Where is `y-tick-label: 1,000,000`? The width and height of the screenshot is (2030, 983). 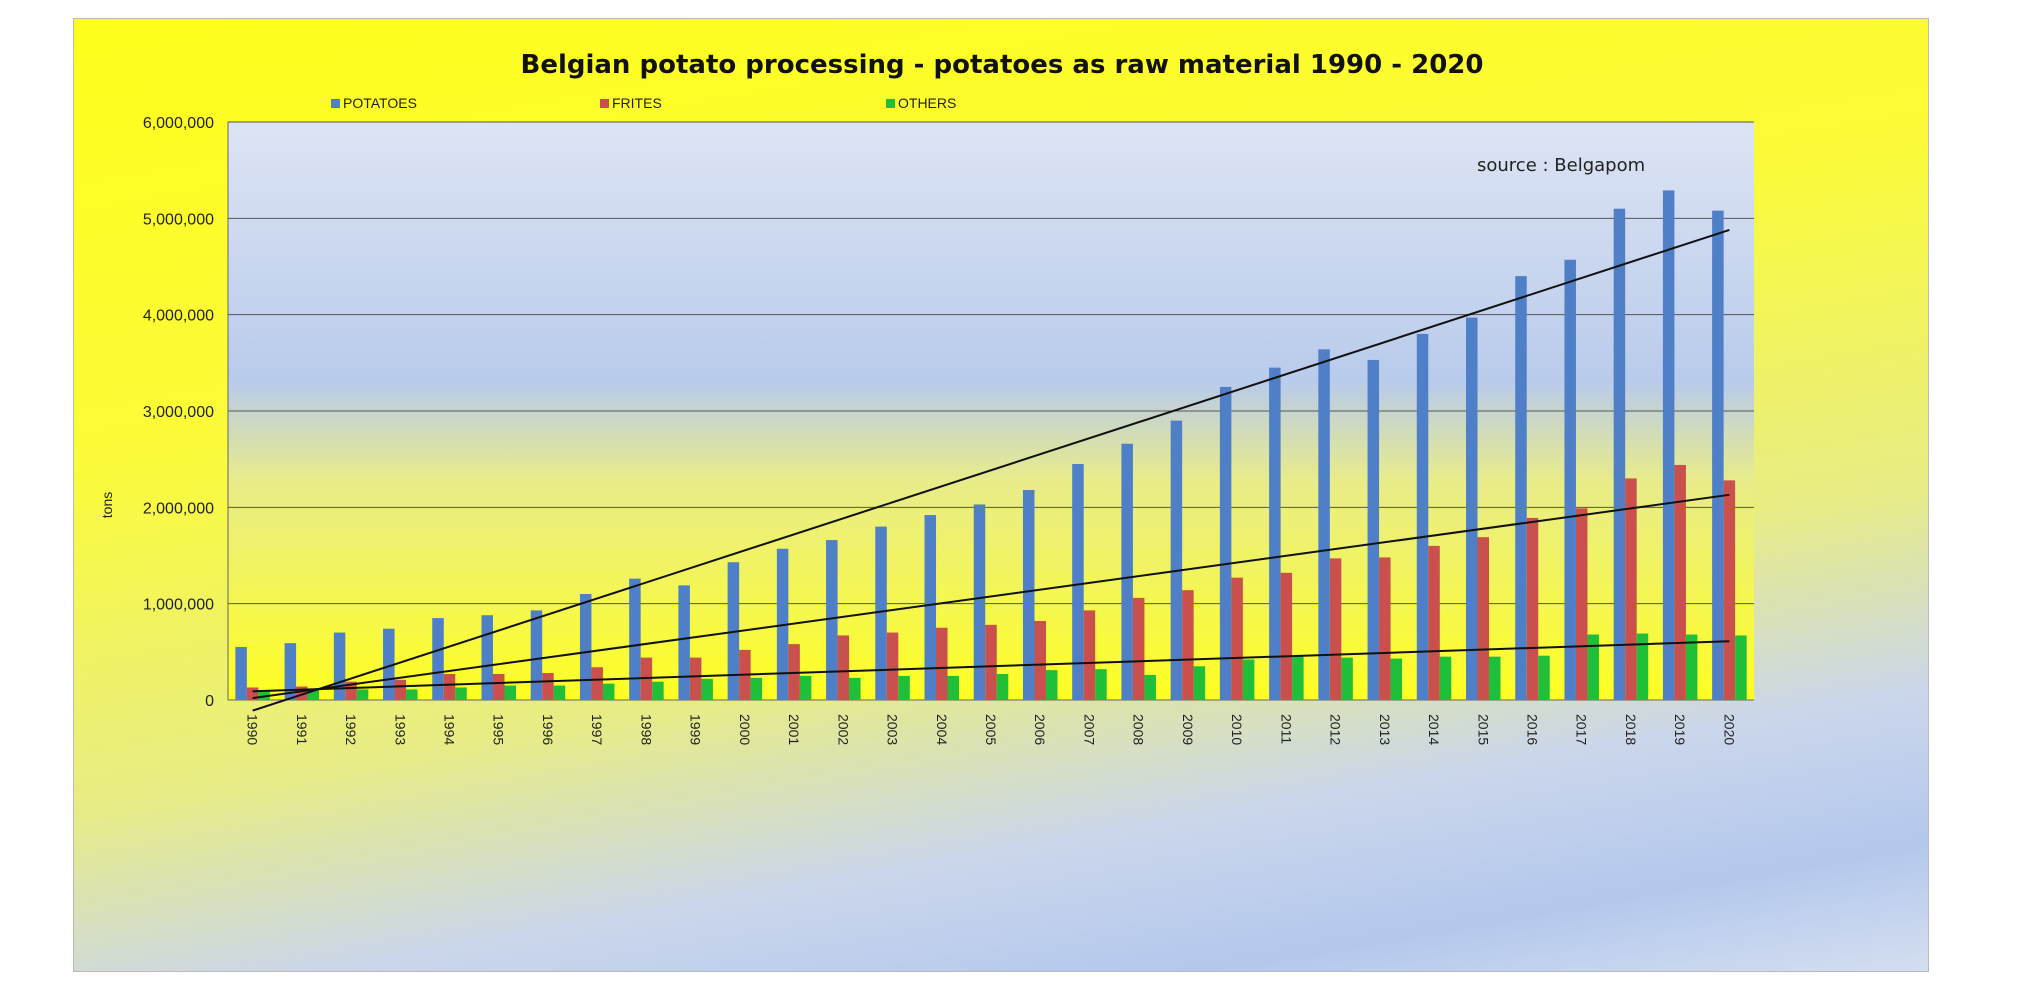 y-tick-label: 1,000,000 is located at coordinates (178, 605).